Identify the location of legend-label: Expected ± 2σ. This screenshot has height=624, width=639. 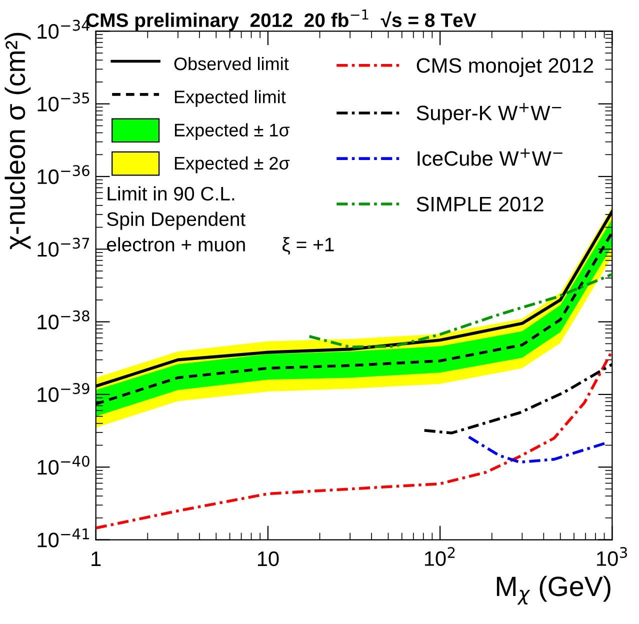
(232, 165).